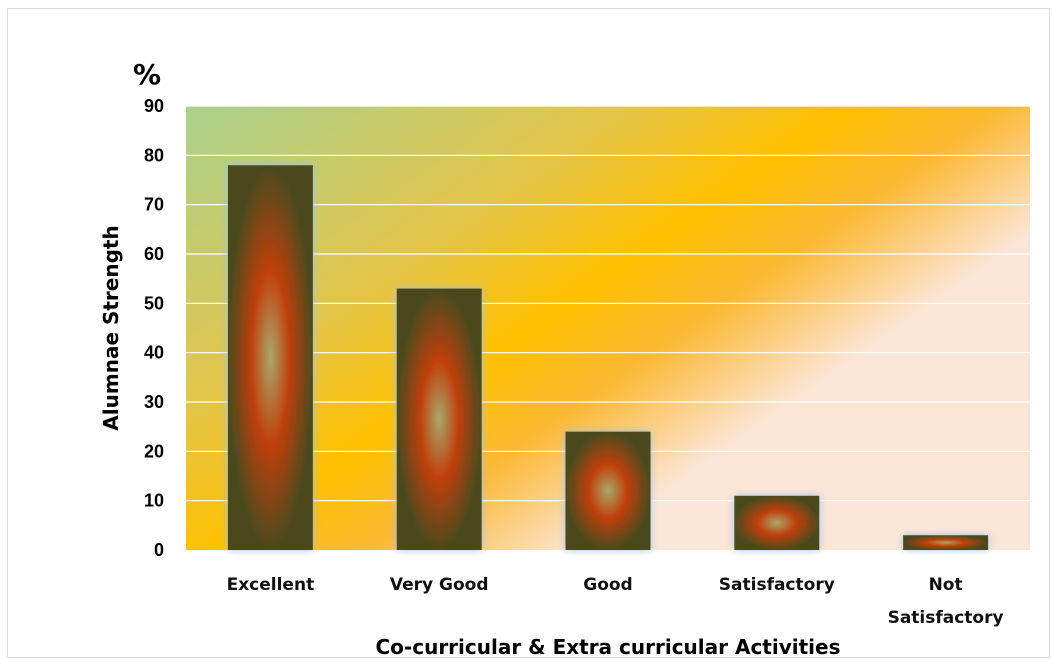 The width and height of the screenshot is (1052, 661). What do you see at coordinates (154, 402) in the screenshot?
I see `y-tick-label: 30` at bounding box center [154, 402].